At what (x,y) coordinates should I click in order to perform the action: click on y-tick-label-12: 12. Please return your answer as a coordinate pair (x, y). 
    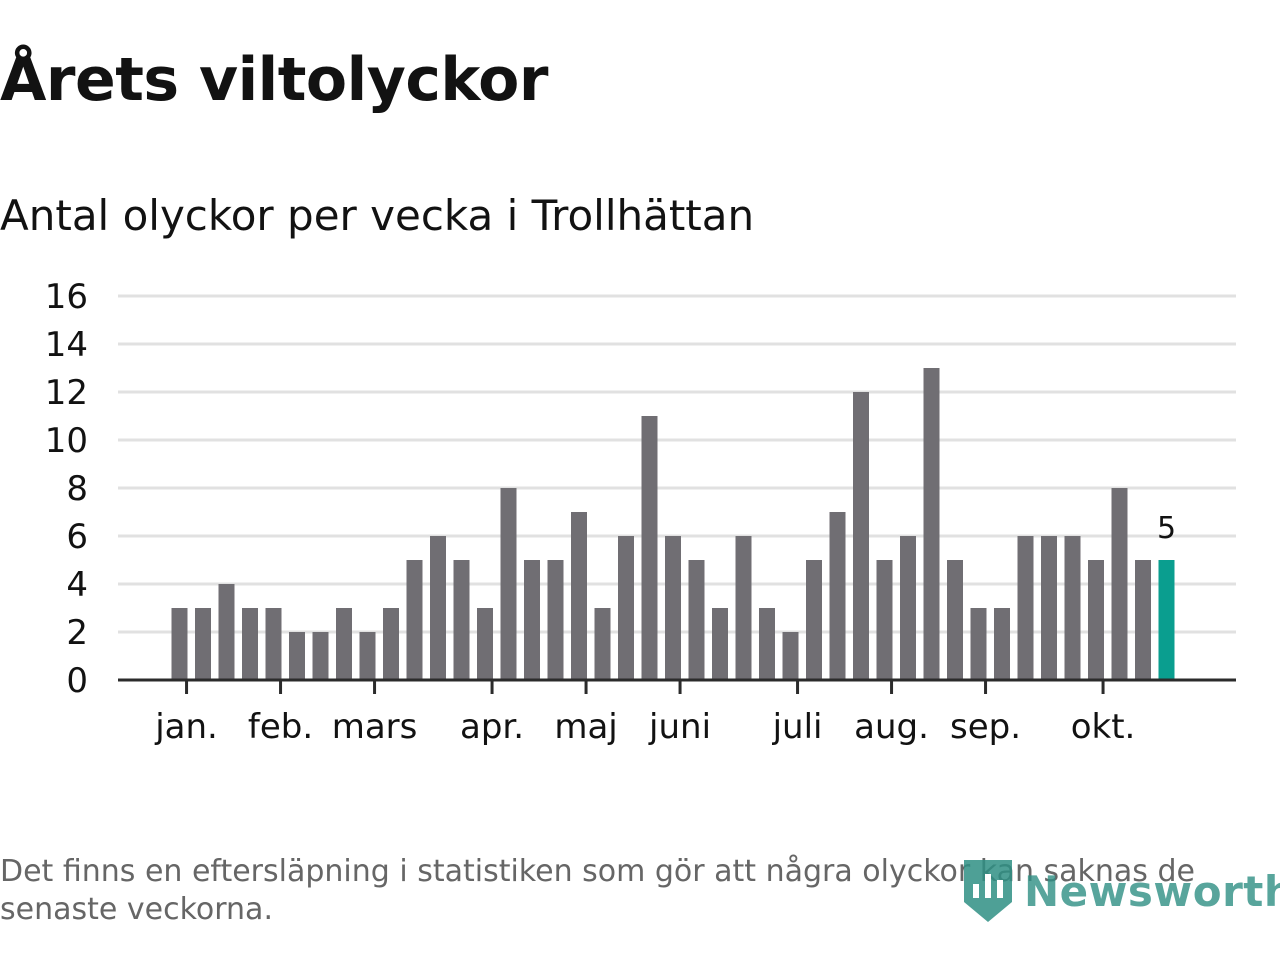
    Looking at the image, I should click on (66, 393).